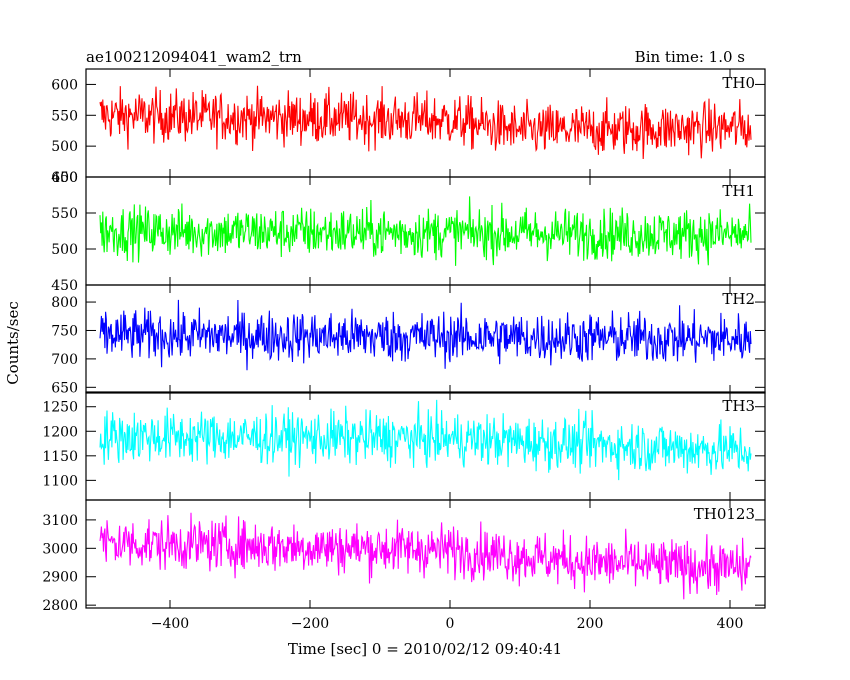 This screenshot has width=850, height=680. I want to click on y-tick-label: 1200, so click(60, 432).